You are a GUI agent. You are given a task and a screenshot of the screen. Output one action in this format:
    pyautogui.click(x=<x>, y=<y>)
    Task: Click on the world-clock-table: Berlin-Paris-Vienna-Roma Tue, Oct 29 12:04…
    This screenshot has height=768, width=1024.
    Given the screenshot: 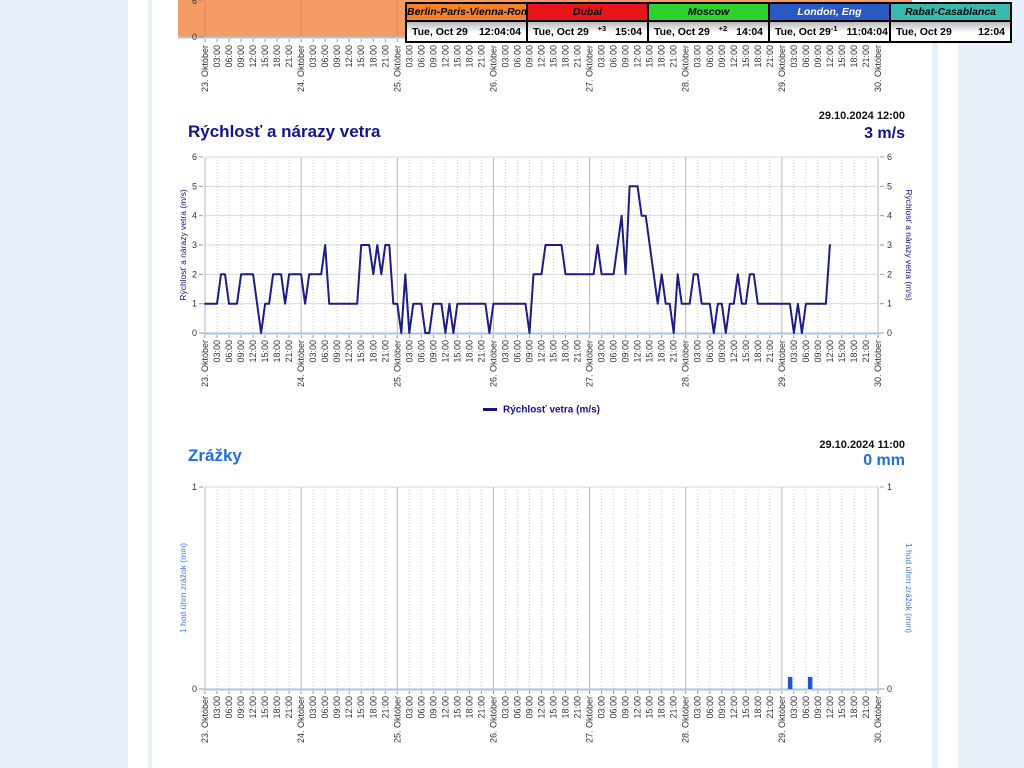 What is the action you would take?
    pyautogui.click(x=708, y=22)
    